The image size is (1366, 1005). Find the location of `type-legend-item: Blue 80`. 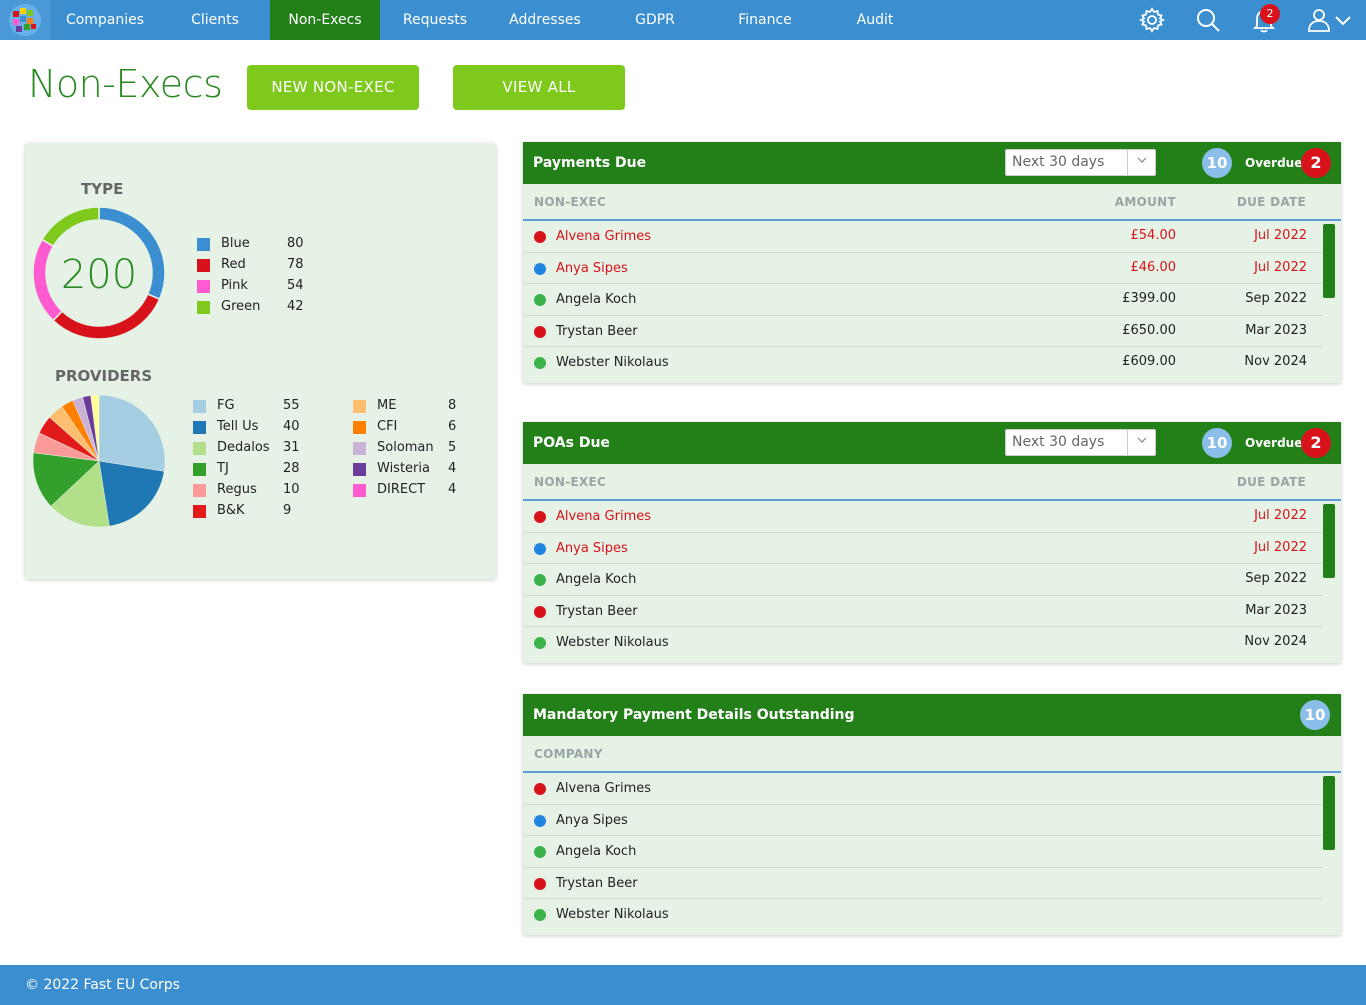

type-legend-item: Blue 80 is located at coordinates (252, 244).